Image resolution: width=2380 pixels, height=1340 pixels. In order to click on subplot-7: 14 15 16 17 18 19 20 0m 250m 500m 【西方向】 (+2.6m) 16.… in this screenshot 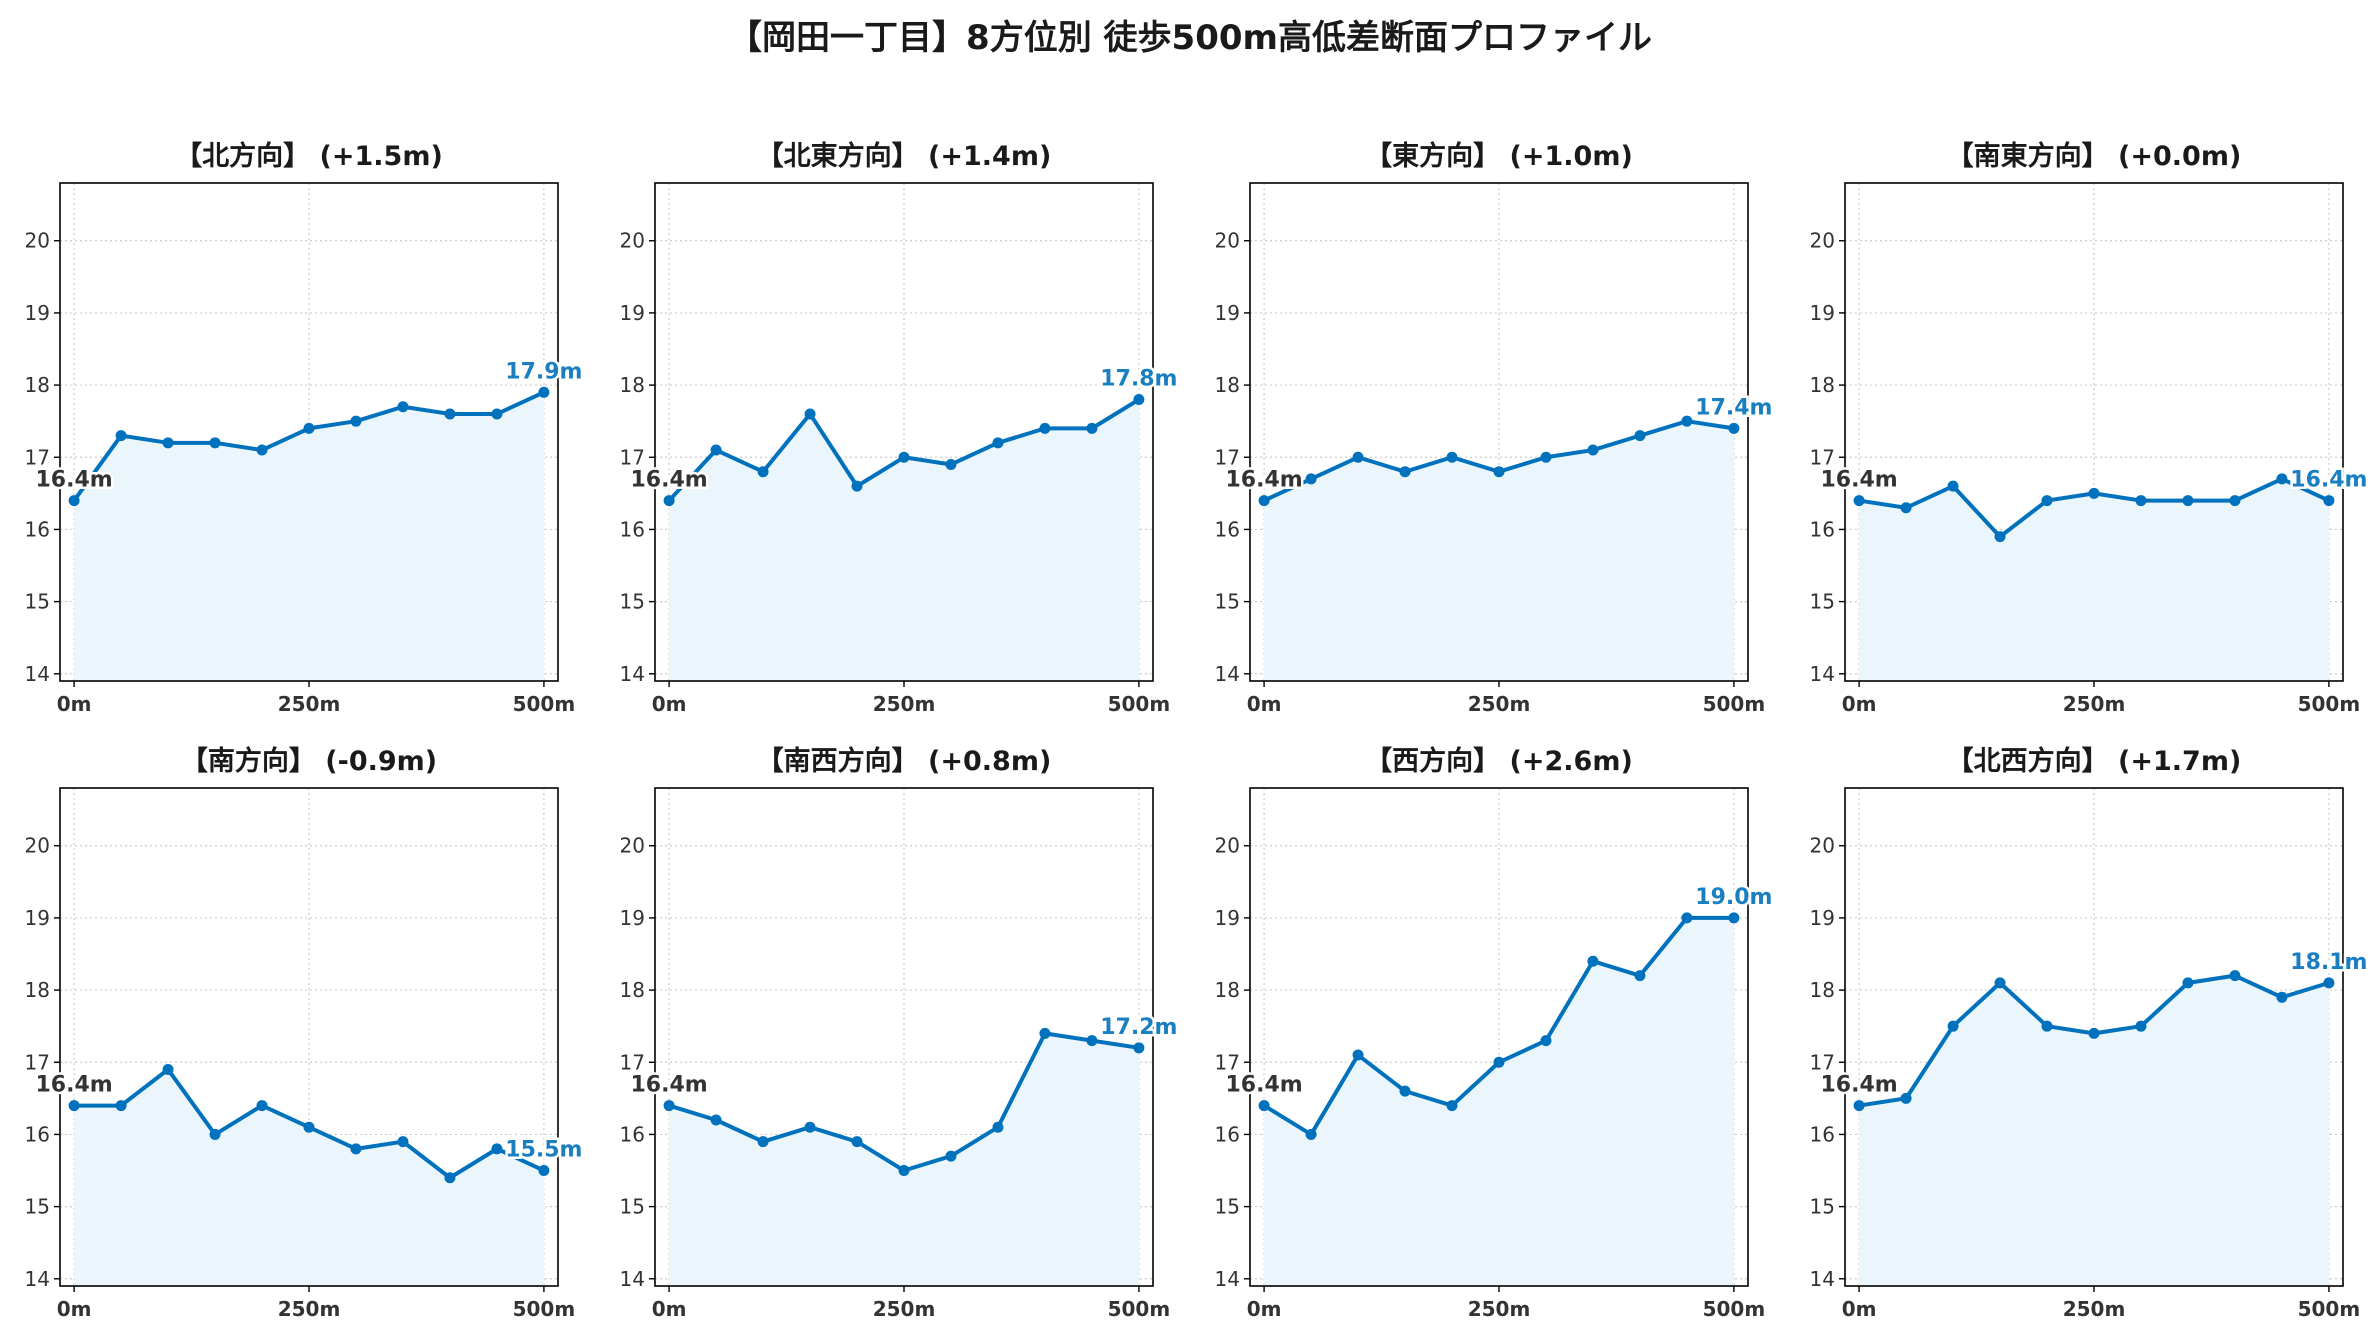, I will do `click(1495, 1033)`.